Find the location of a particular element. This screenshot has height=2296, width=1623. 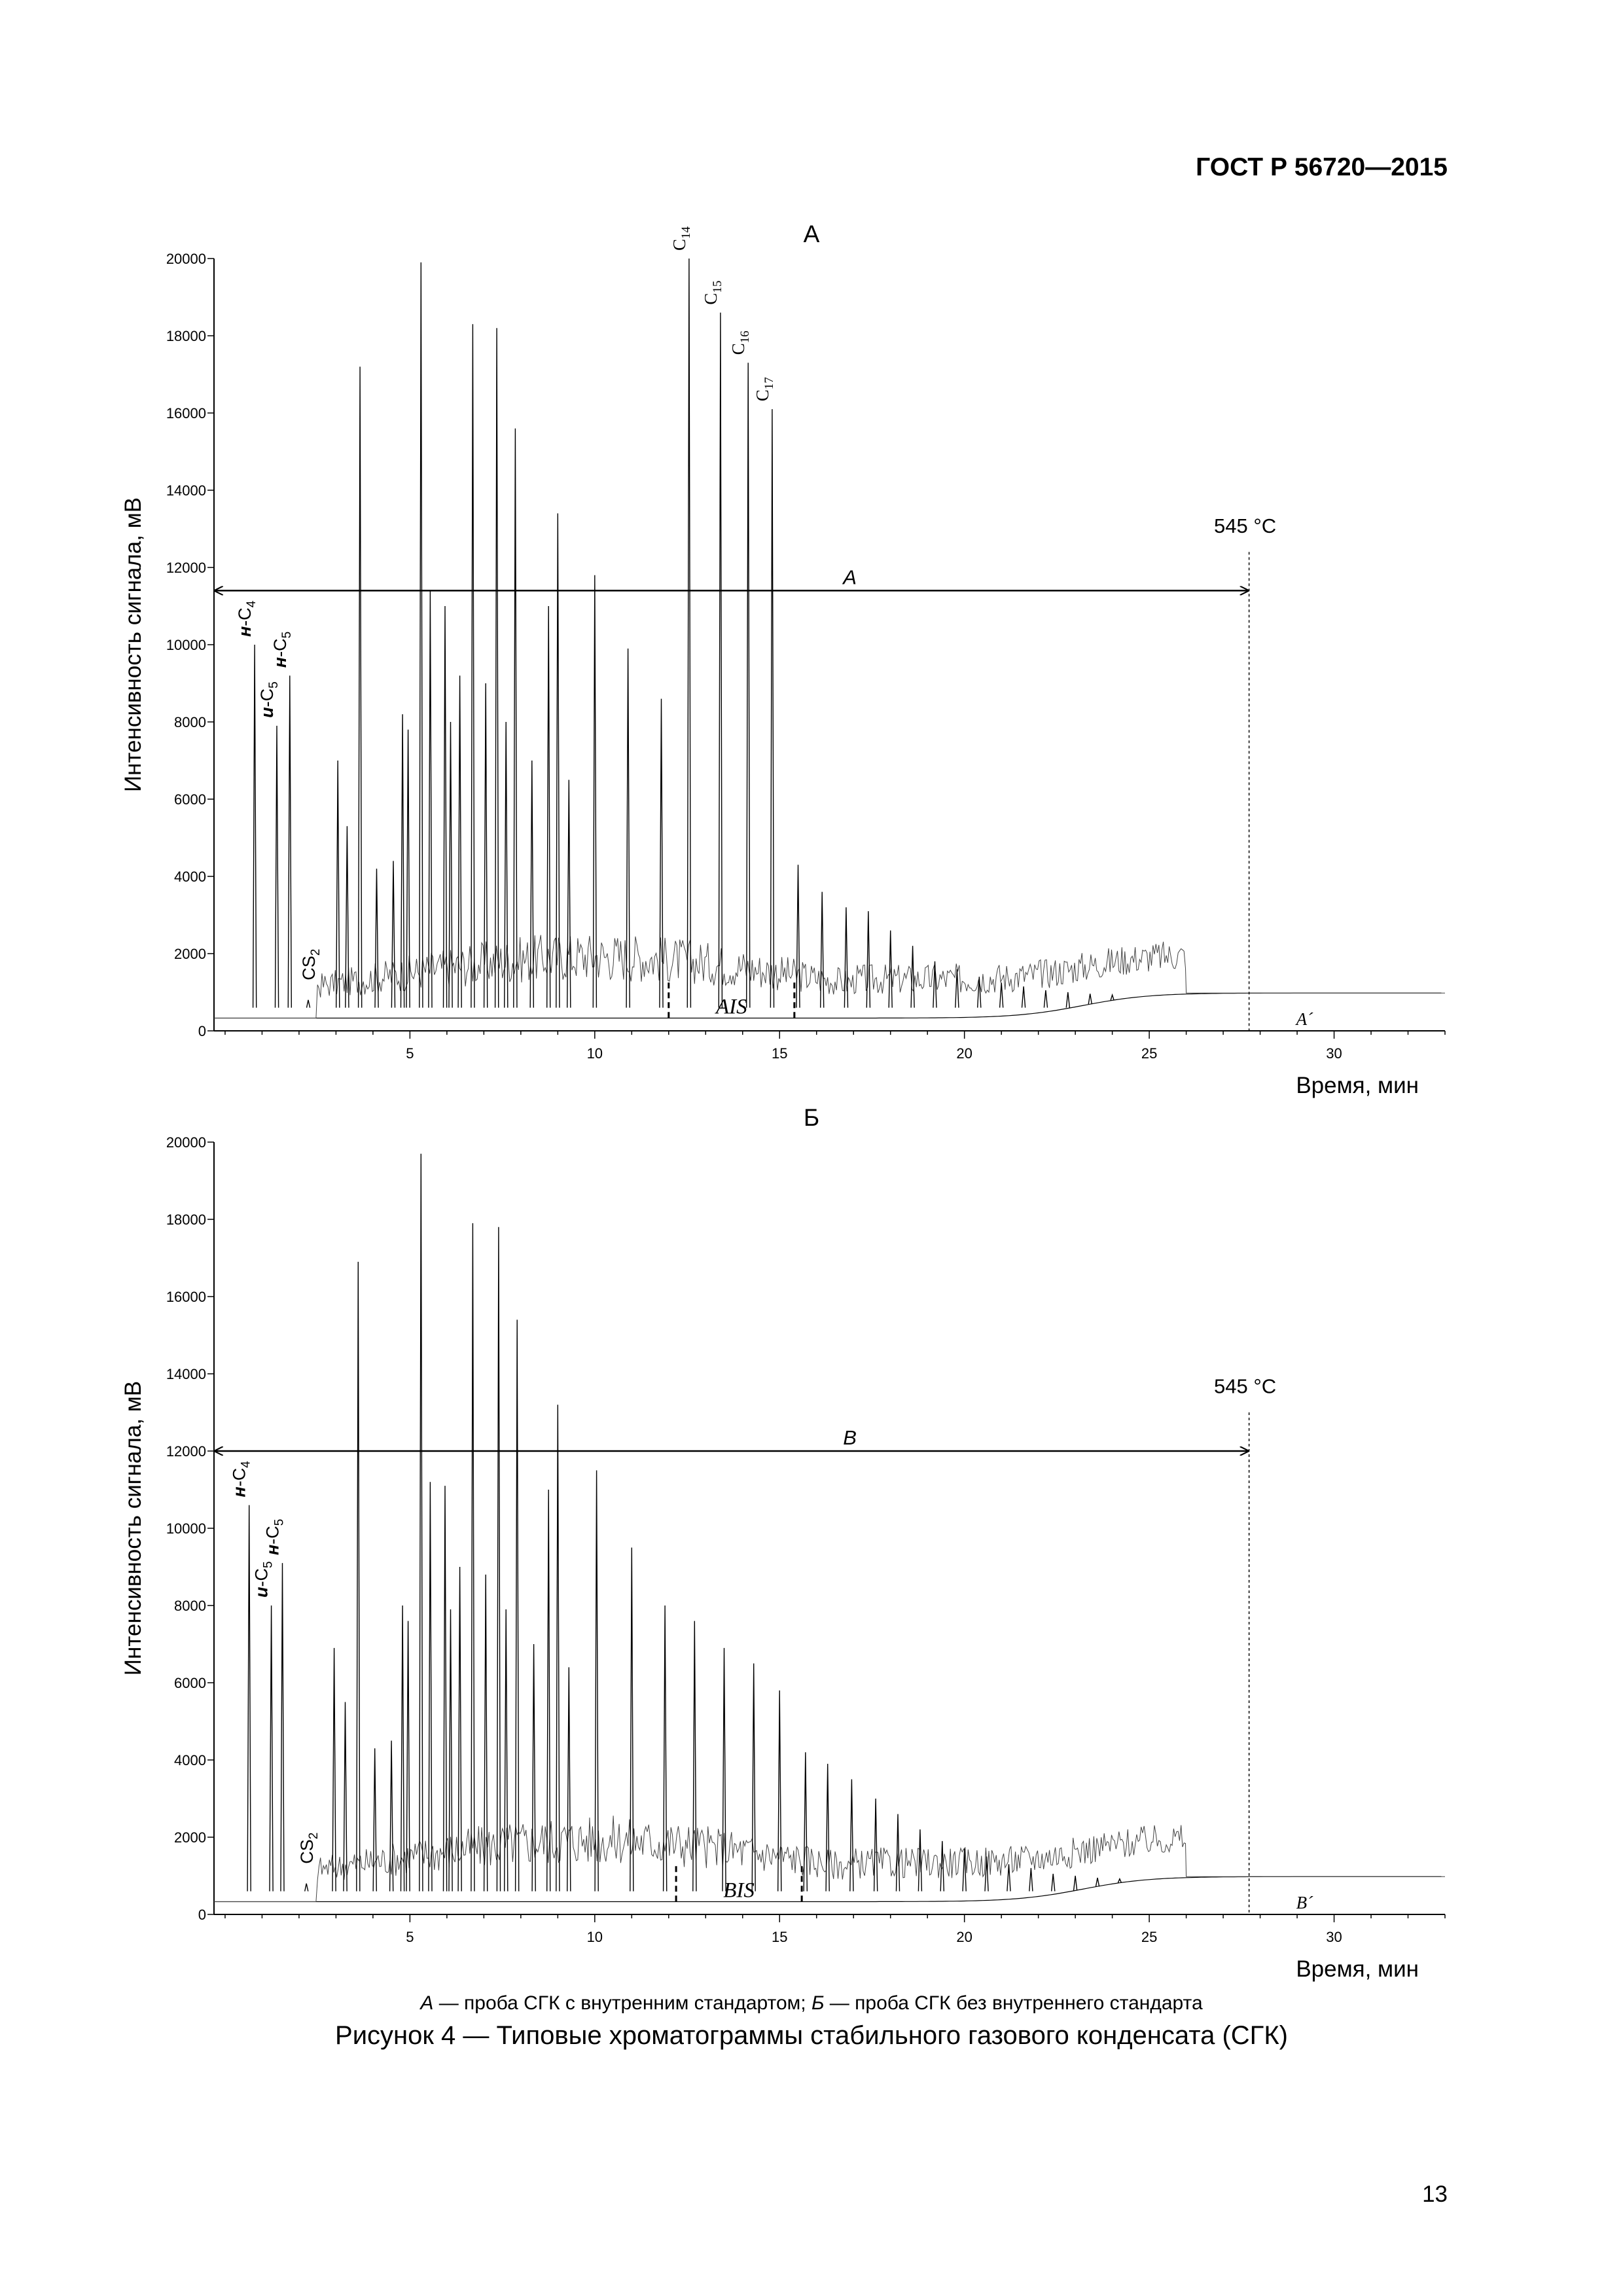

range-label: B is located at coordinates (850, 1437).